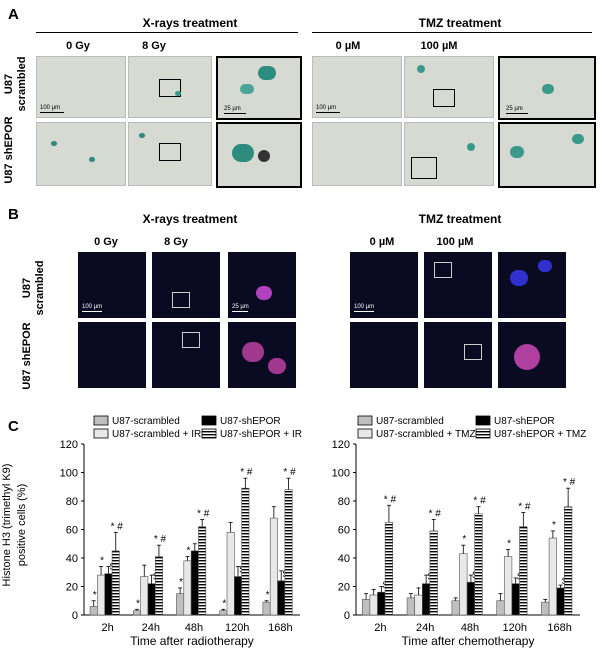  Describe the element at coordinates (470, 628) in the screenshot. I see `x-tick-label: 48h` at that location.